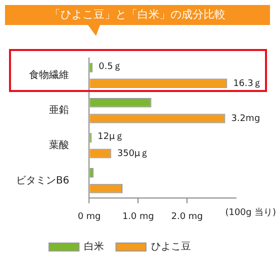  What do you see at coordinates (111, 137) in the screenshot?
I see `annotation: 12μｇ` at bounding box center [111, 137].